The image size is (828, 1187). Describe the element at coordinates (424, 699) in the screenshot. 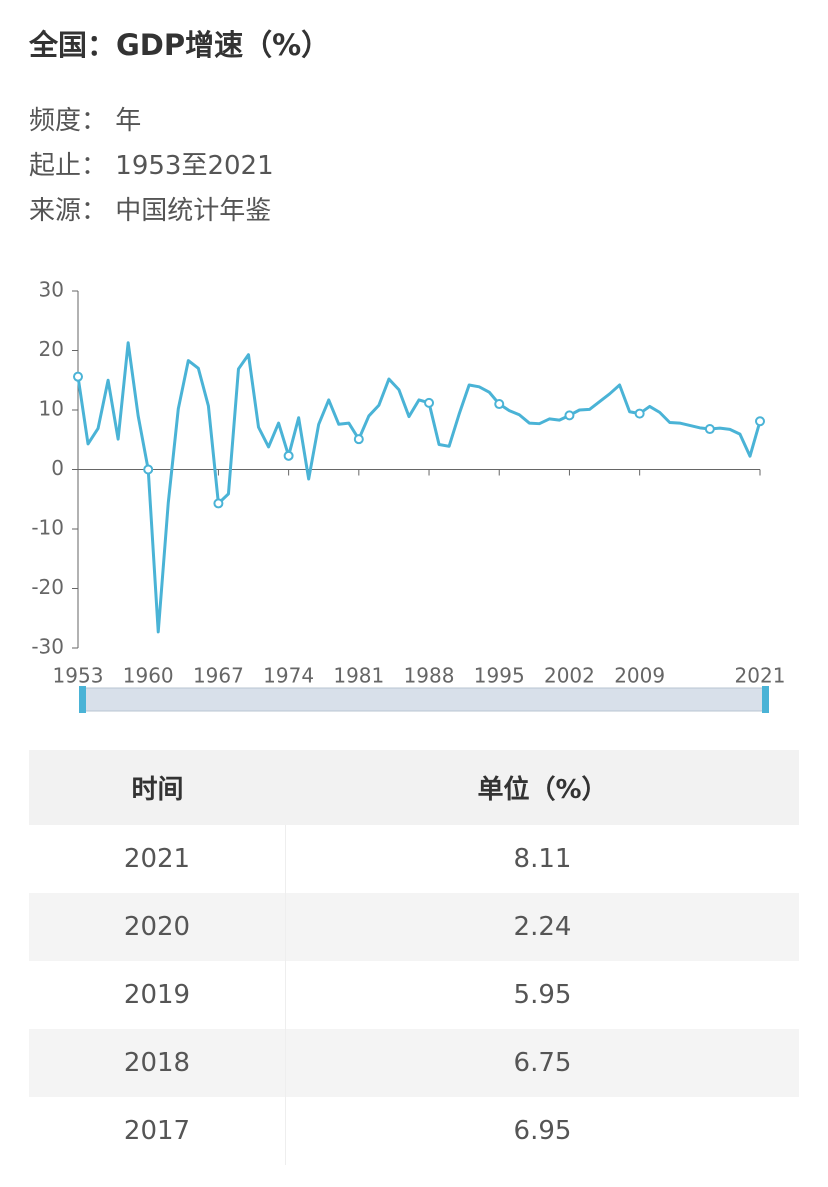

I see `zoom-slider` at that location.